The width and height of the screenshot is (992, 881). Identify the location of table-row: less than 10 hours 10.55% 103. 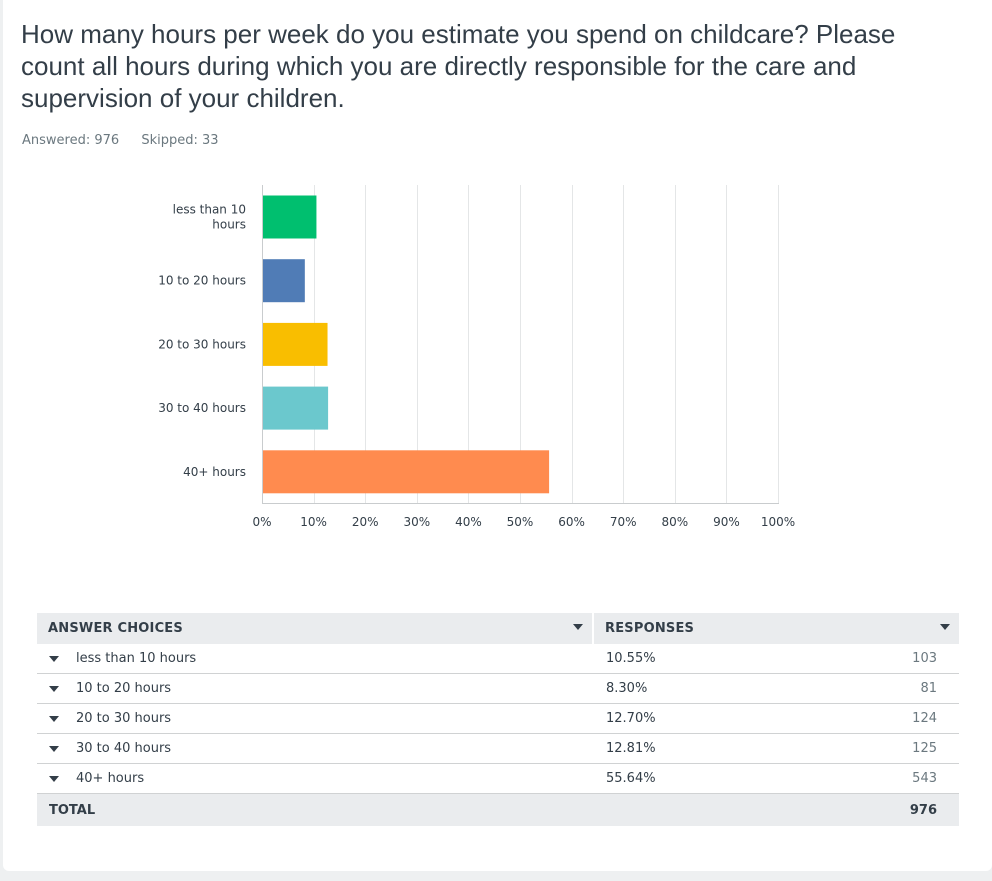
(498, 659).